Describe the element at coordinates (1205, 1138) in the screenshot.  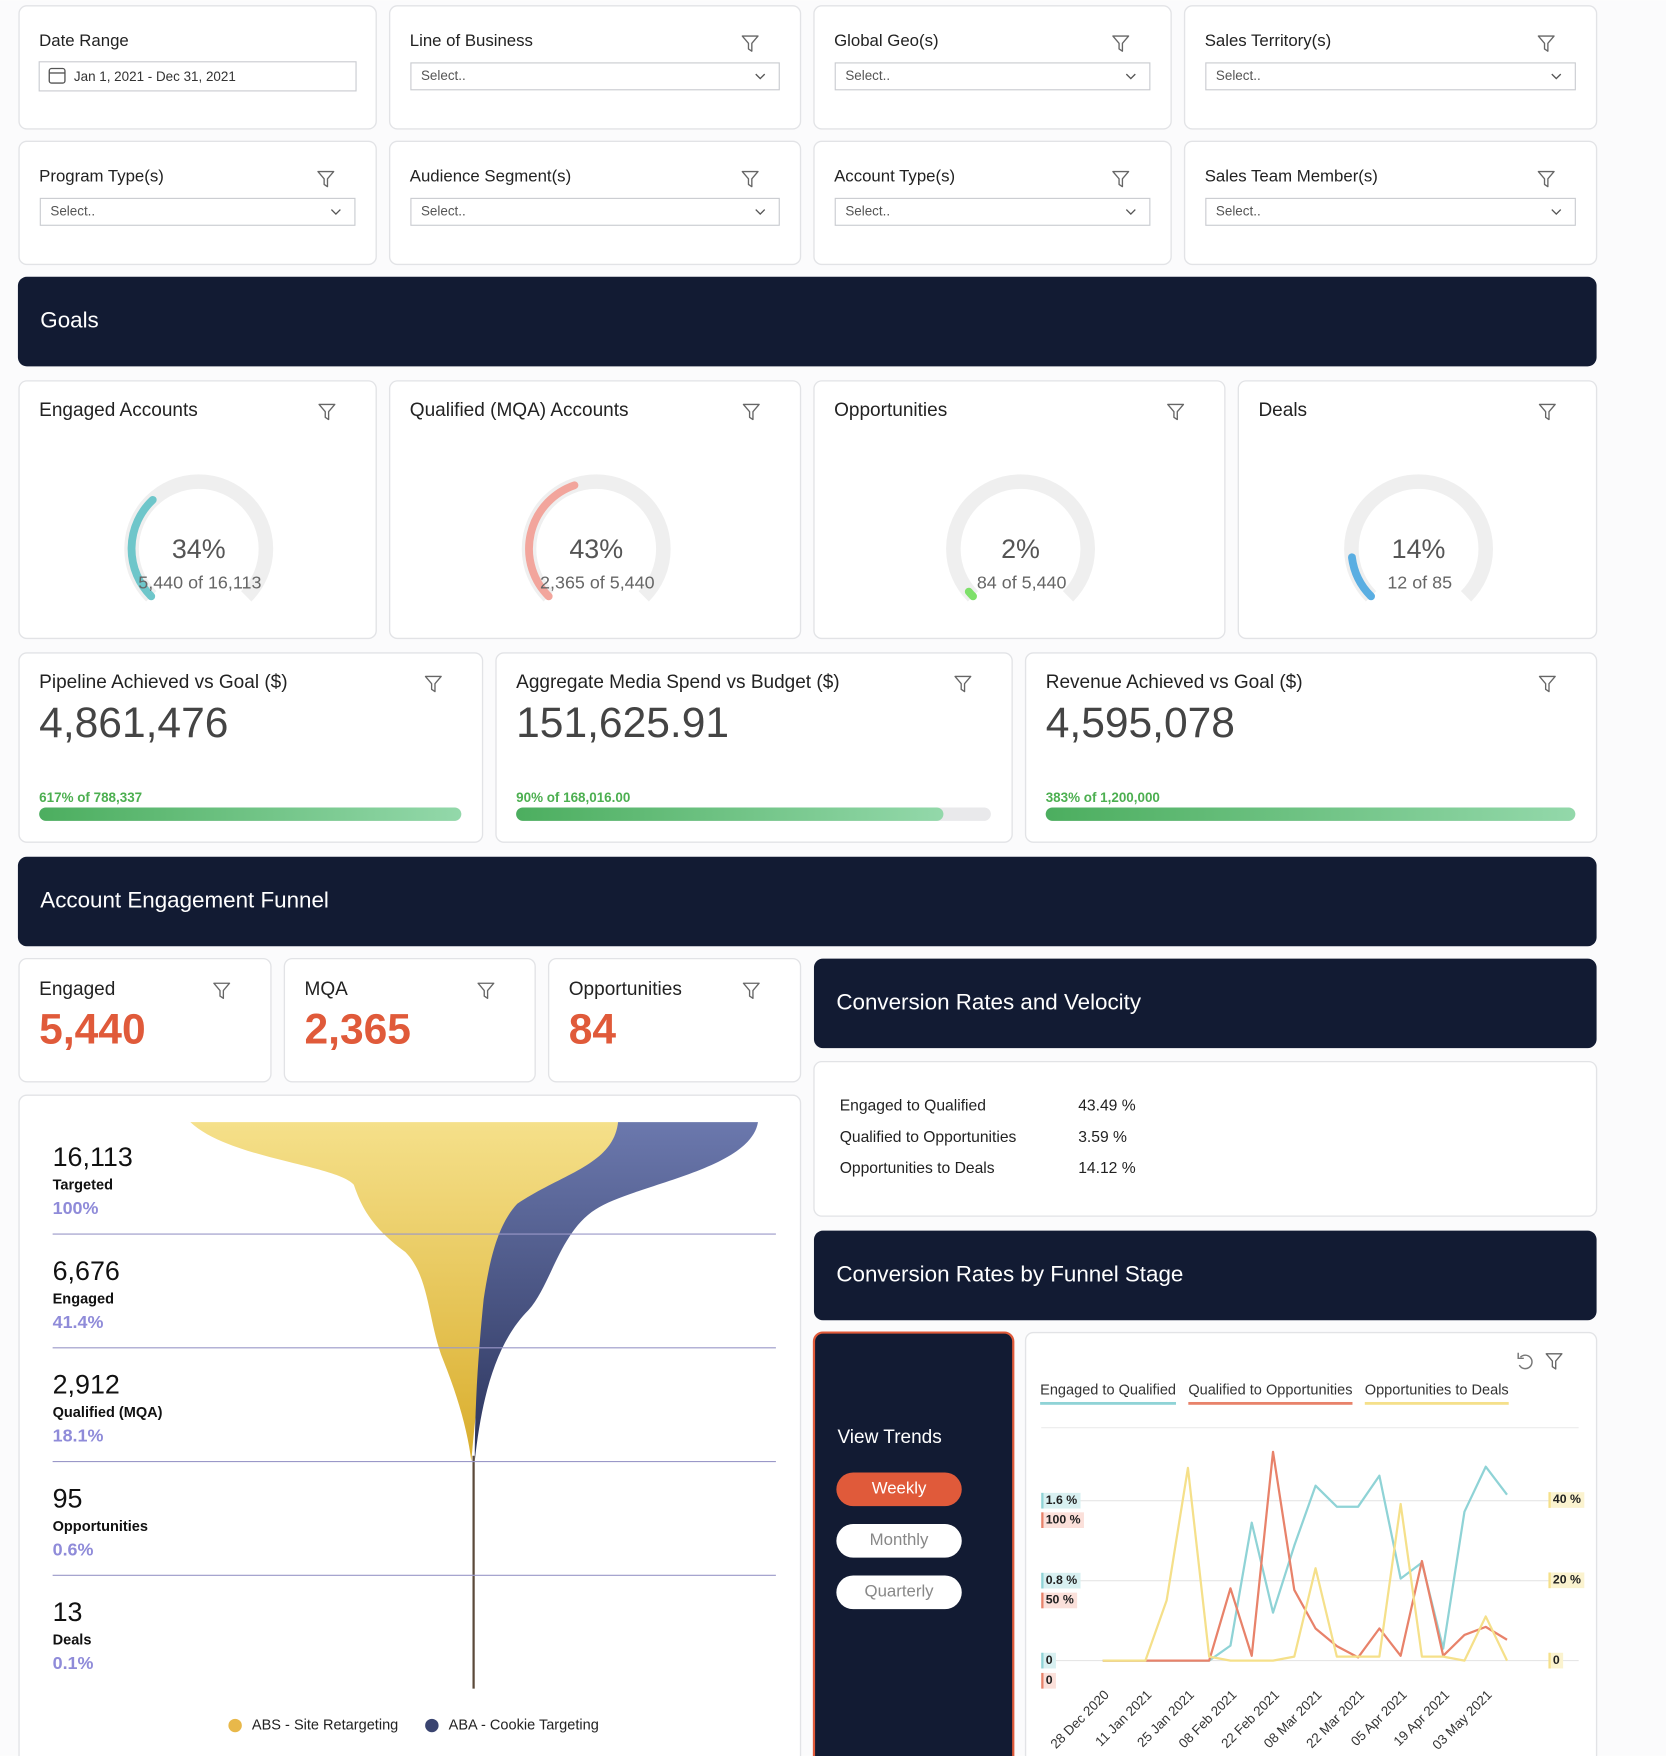
I see `conversion-card` at that location.